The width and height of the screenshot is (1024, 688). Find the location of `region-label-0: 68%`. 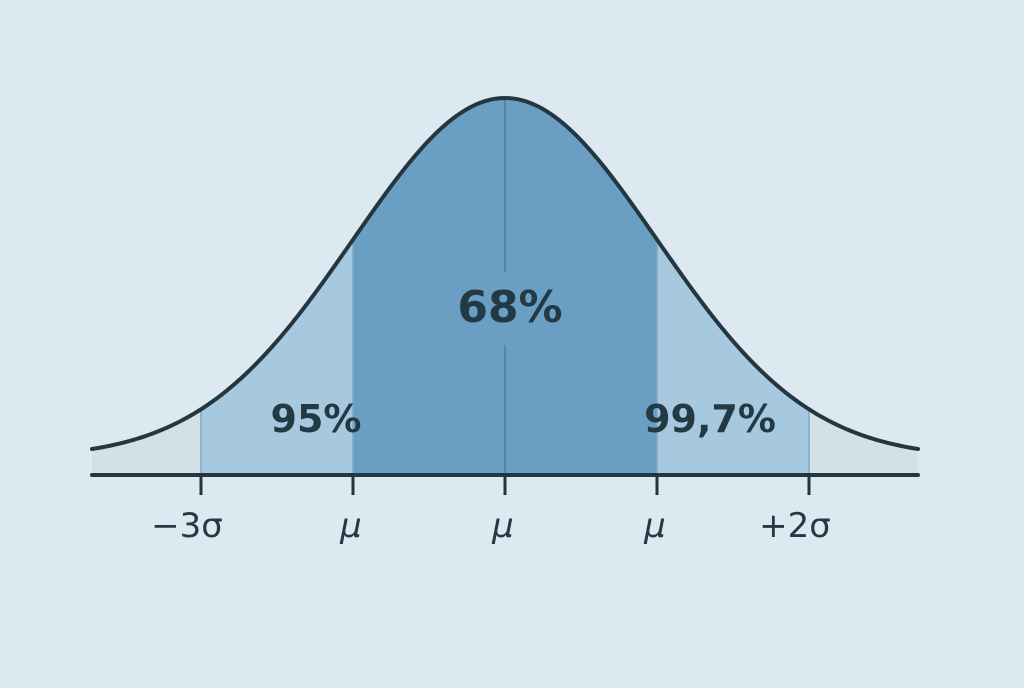

region-label-0: 68% is located at coordinates (509, 307).